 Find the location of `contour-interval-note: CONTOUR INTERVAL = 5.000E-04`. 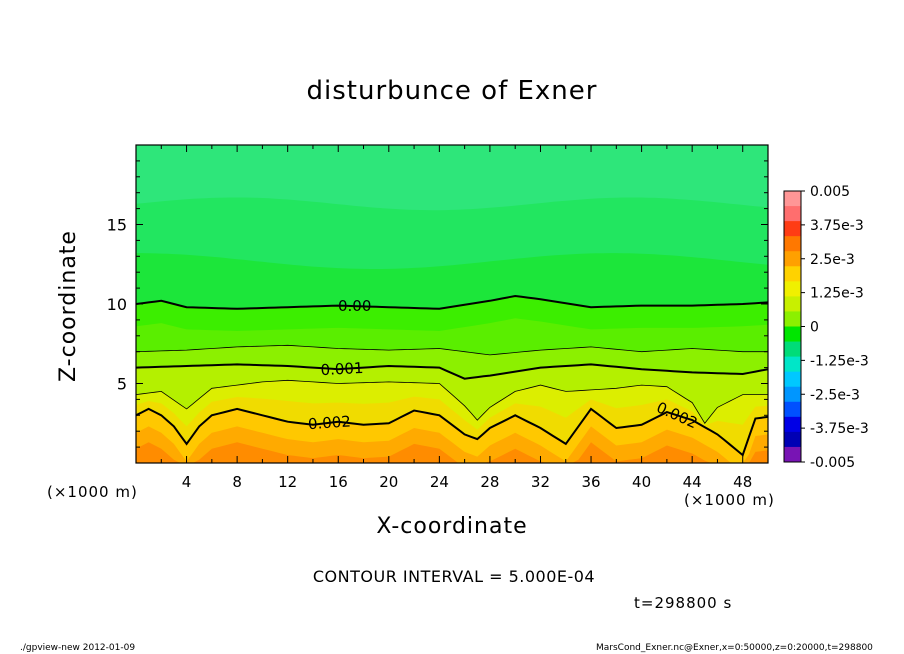

contour-interval-note: CONTOUR INTERVAL = 5.000E-04 is located at coordinates (454, 576).